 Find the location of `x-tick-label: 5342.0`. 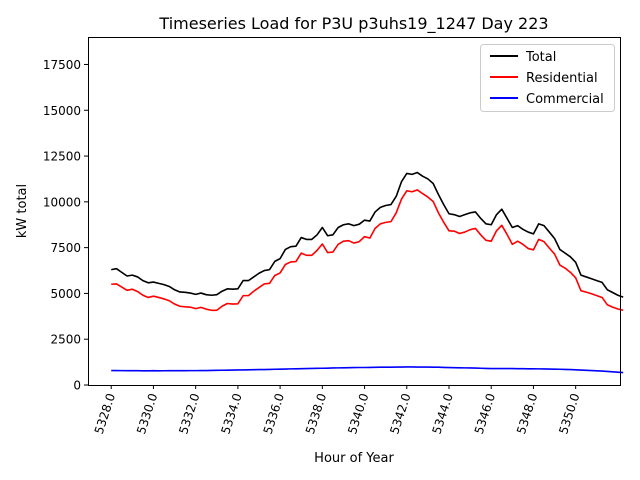

x-tick-label: 5342.0 is located at coordinates (400, 414).